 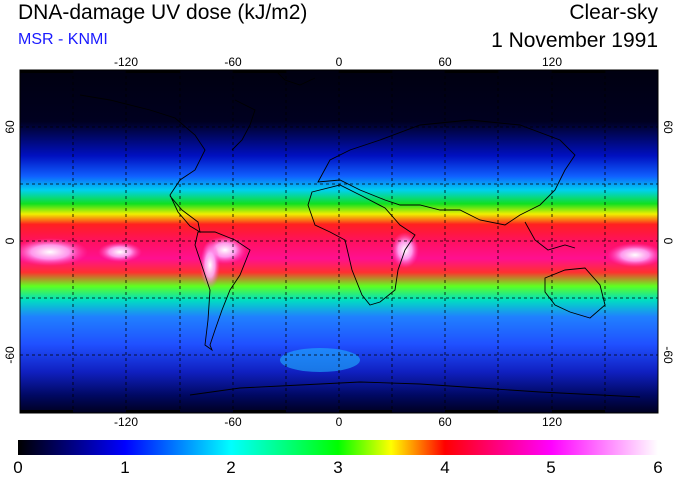 What do you see at coordinates (658, 467) in the screenshot?
I see `colorbar-label: 6` at bounding box center [658, 467].